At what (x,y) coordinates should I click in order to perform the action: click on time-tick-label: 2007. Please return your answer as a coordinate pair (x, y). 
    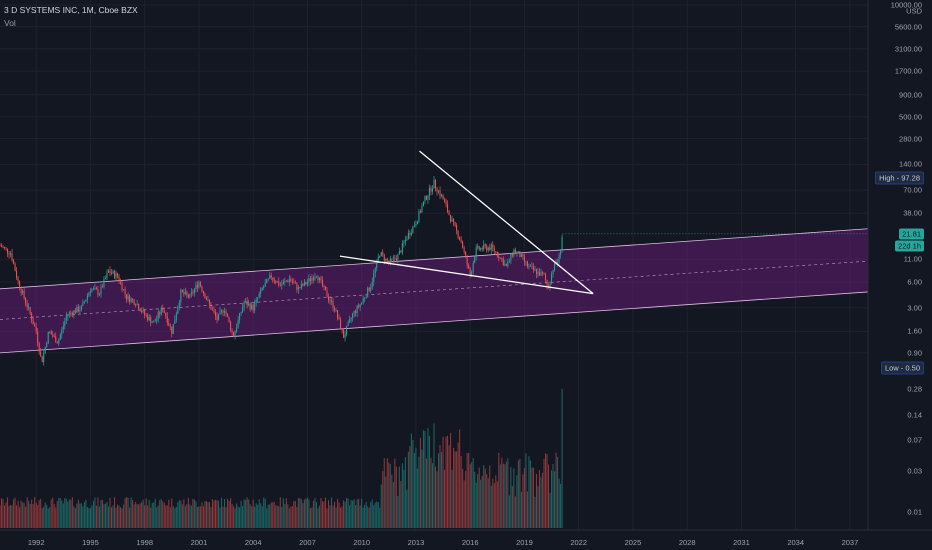
    Looking at the image, I should click on (307, 542).